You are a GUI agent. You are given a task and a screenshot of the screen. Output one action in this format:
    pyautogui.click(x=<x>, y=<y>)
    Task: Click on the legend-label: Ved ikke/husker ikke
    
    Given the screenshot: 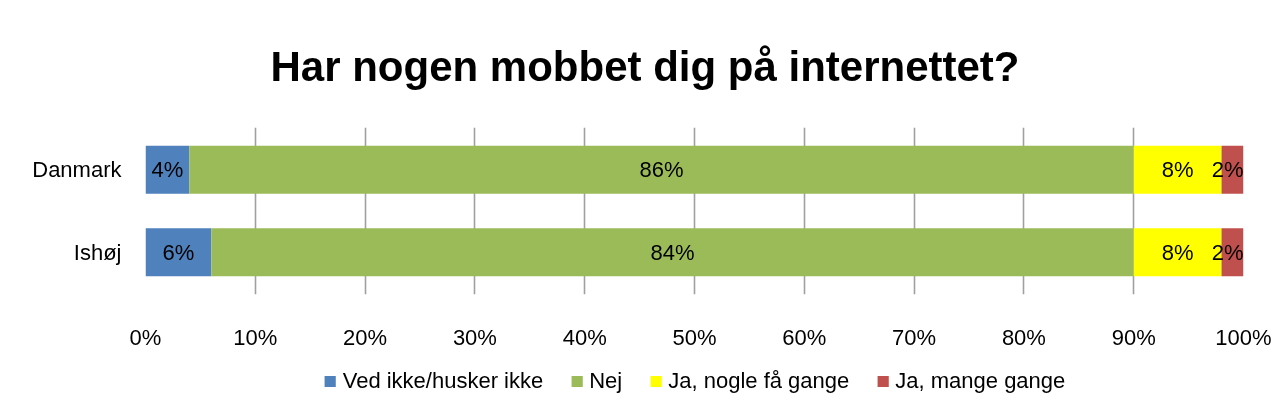 What is the action you would take?
    pyautogui.click(x=443, y=381)
    